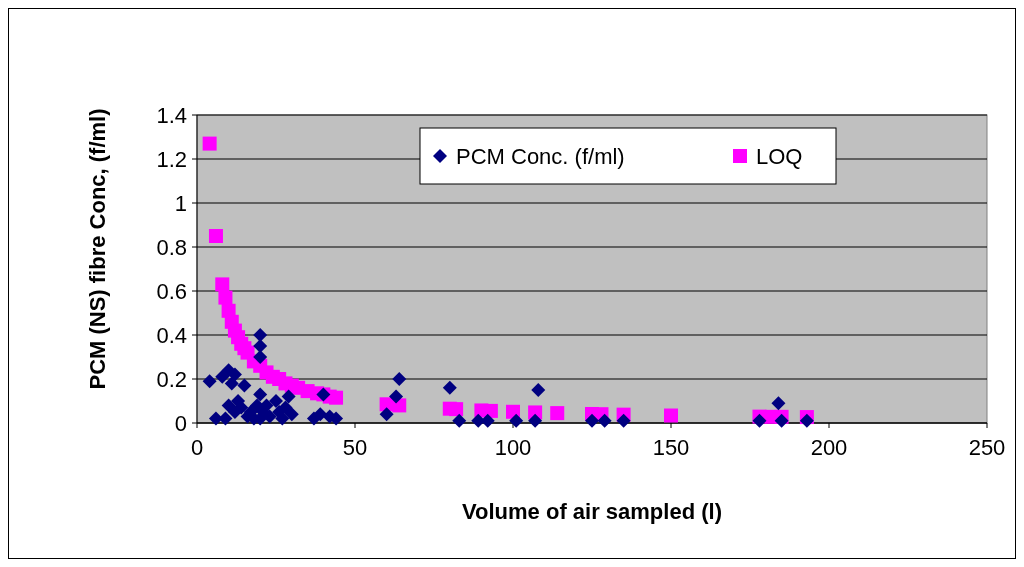  I want to click on y-tick-label: 0.2, so click(171, 379).